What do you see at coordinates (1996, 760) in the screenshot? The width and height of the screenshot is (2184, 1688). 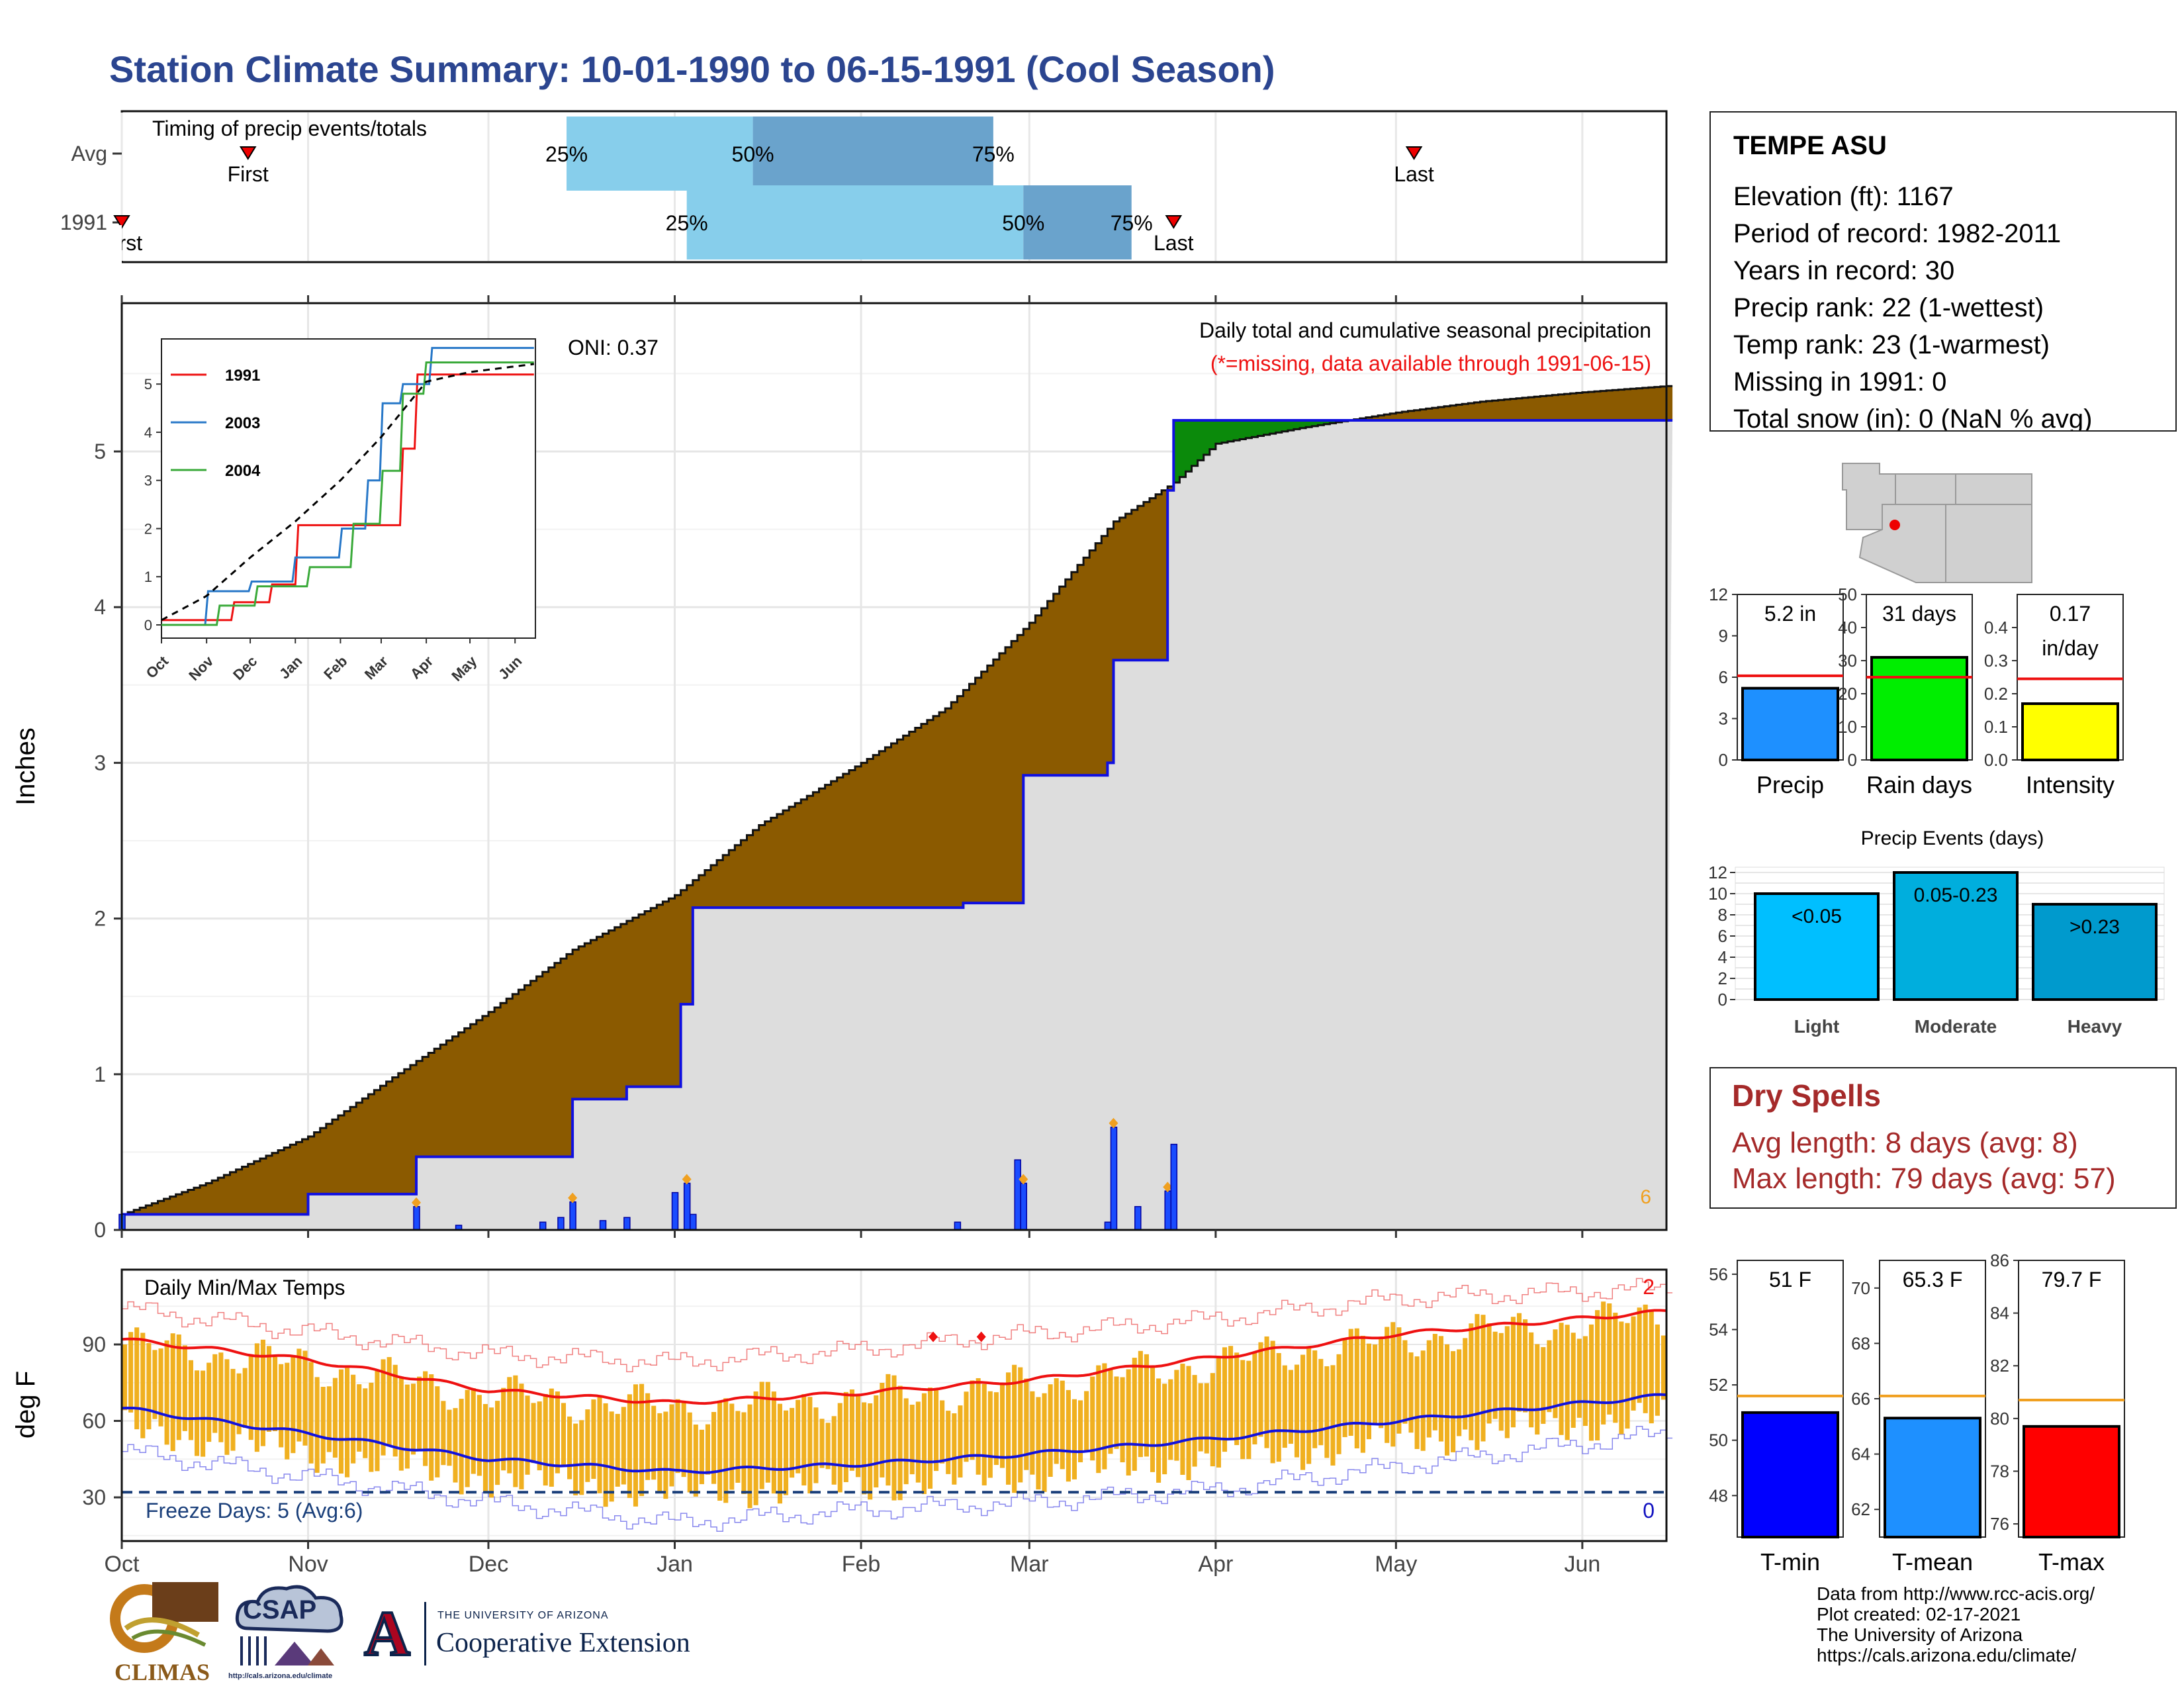 I see `mini-ytick-label-intensity-0: 0.0` at bounding box center [1996, 760].